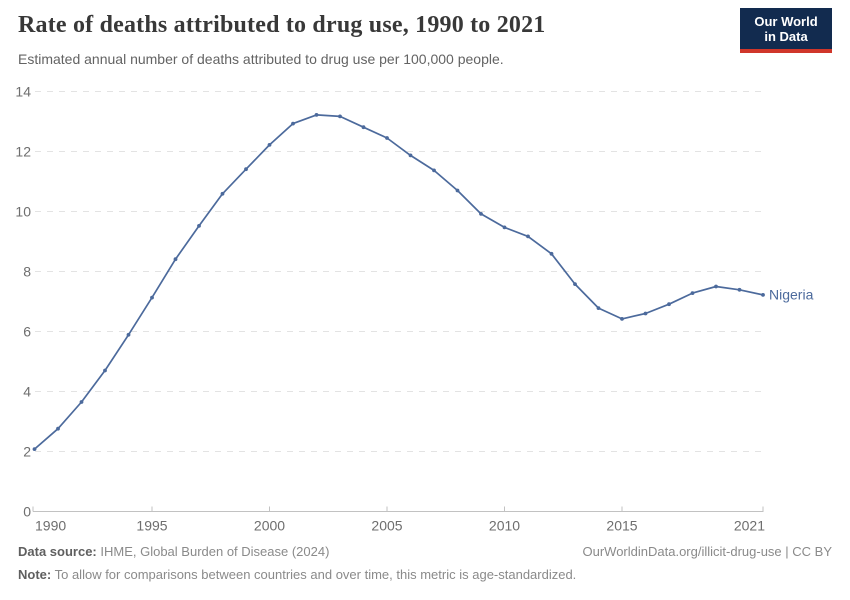 This screenshot has height=600, width=850. Describe the element at coordinates (621, 526) in the screenshot. I see `x-tick-label: 2015` at that location.